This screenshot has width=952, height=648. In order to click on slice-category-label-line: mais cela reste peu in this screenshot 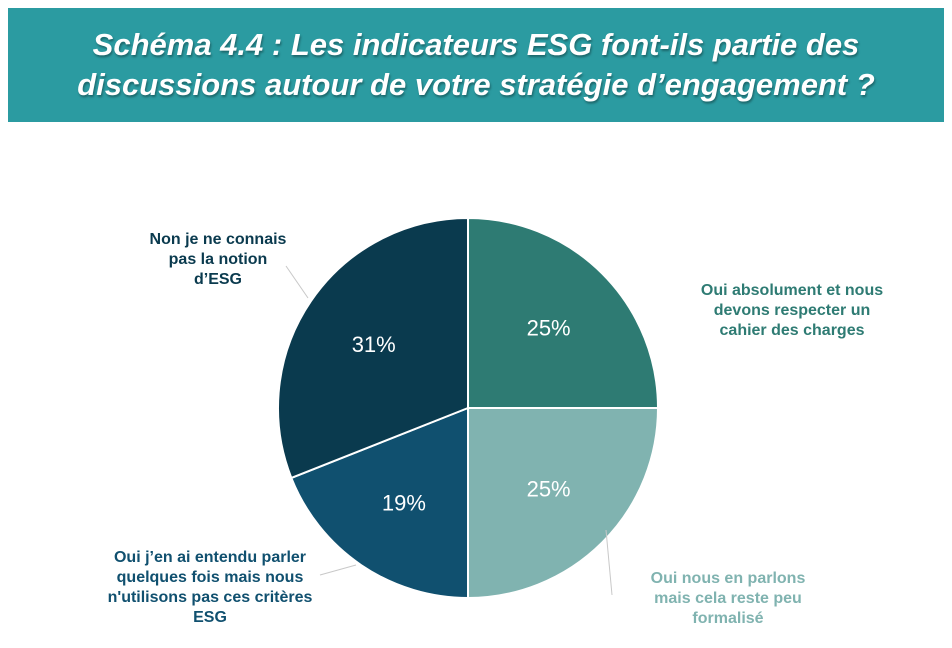, I will do `click(728, 598)`.